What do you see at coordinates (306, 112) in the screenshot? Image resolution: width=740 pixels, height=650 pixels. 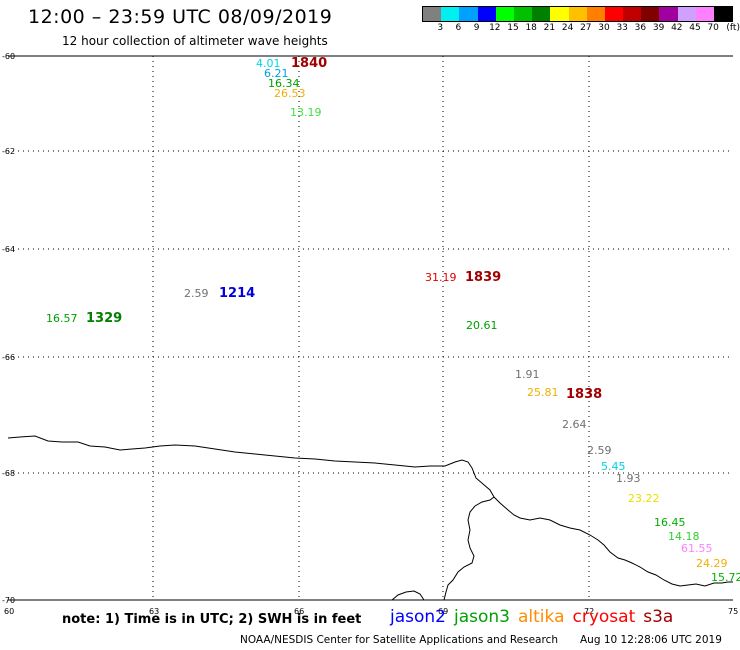 I see `wave-height-label: 13.19` at bounding box center [306, 112].